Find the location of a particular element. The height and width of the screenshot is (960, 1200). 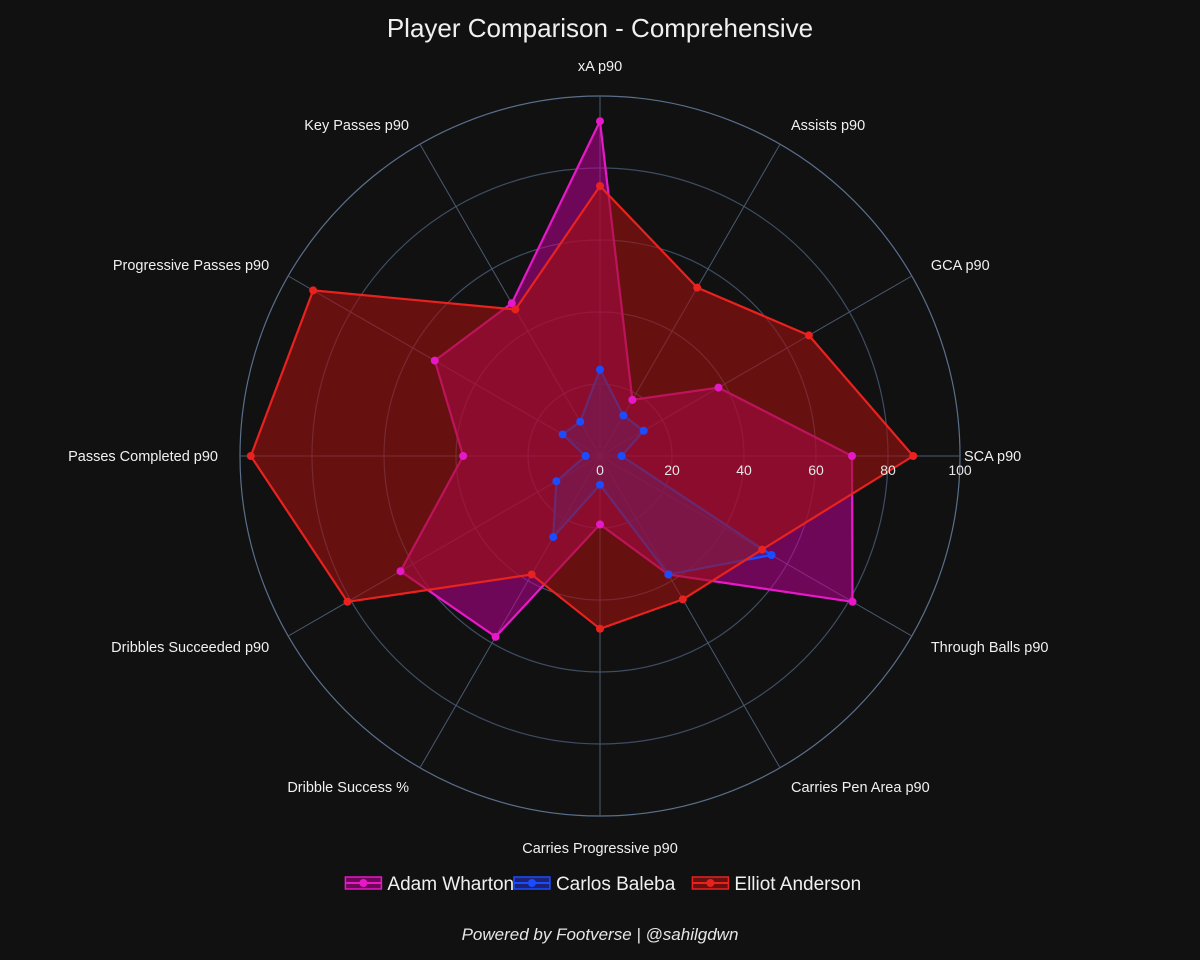

radial-tick-label: 100 is located at coordinates (960, 470).